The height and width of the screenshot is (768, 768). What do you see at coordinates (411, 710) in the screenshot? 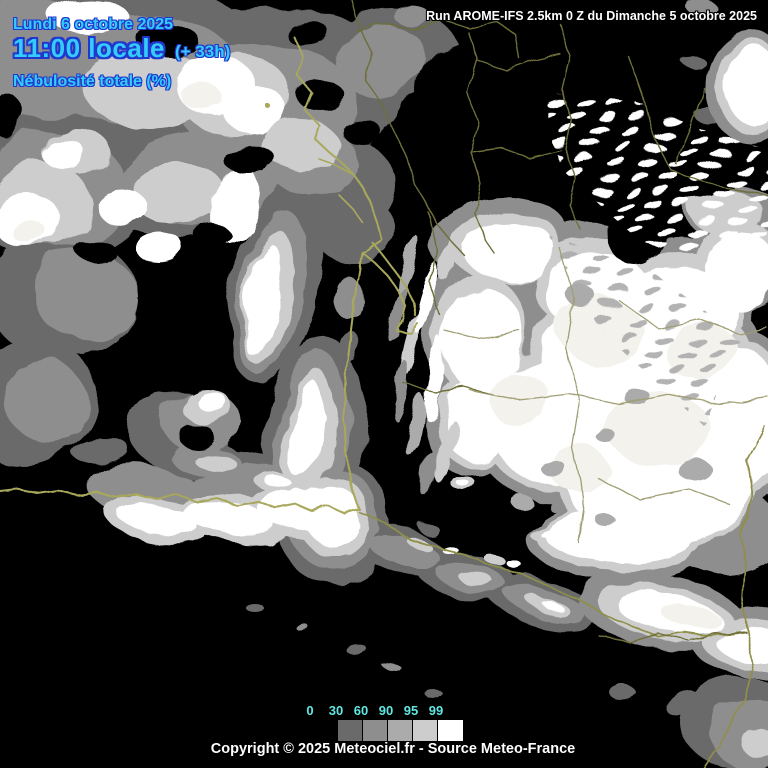
I see `legend-tick-95: 95` at bounding box center [411, 710].